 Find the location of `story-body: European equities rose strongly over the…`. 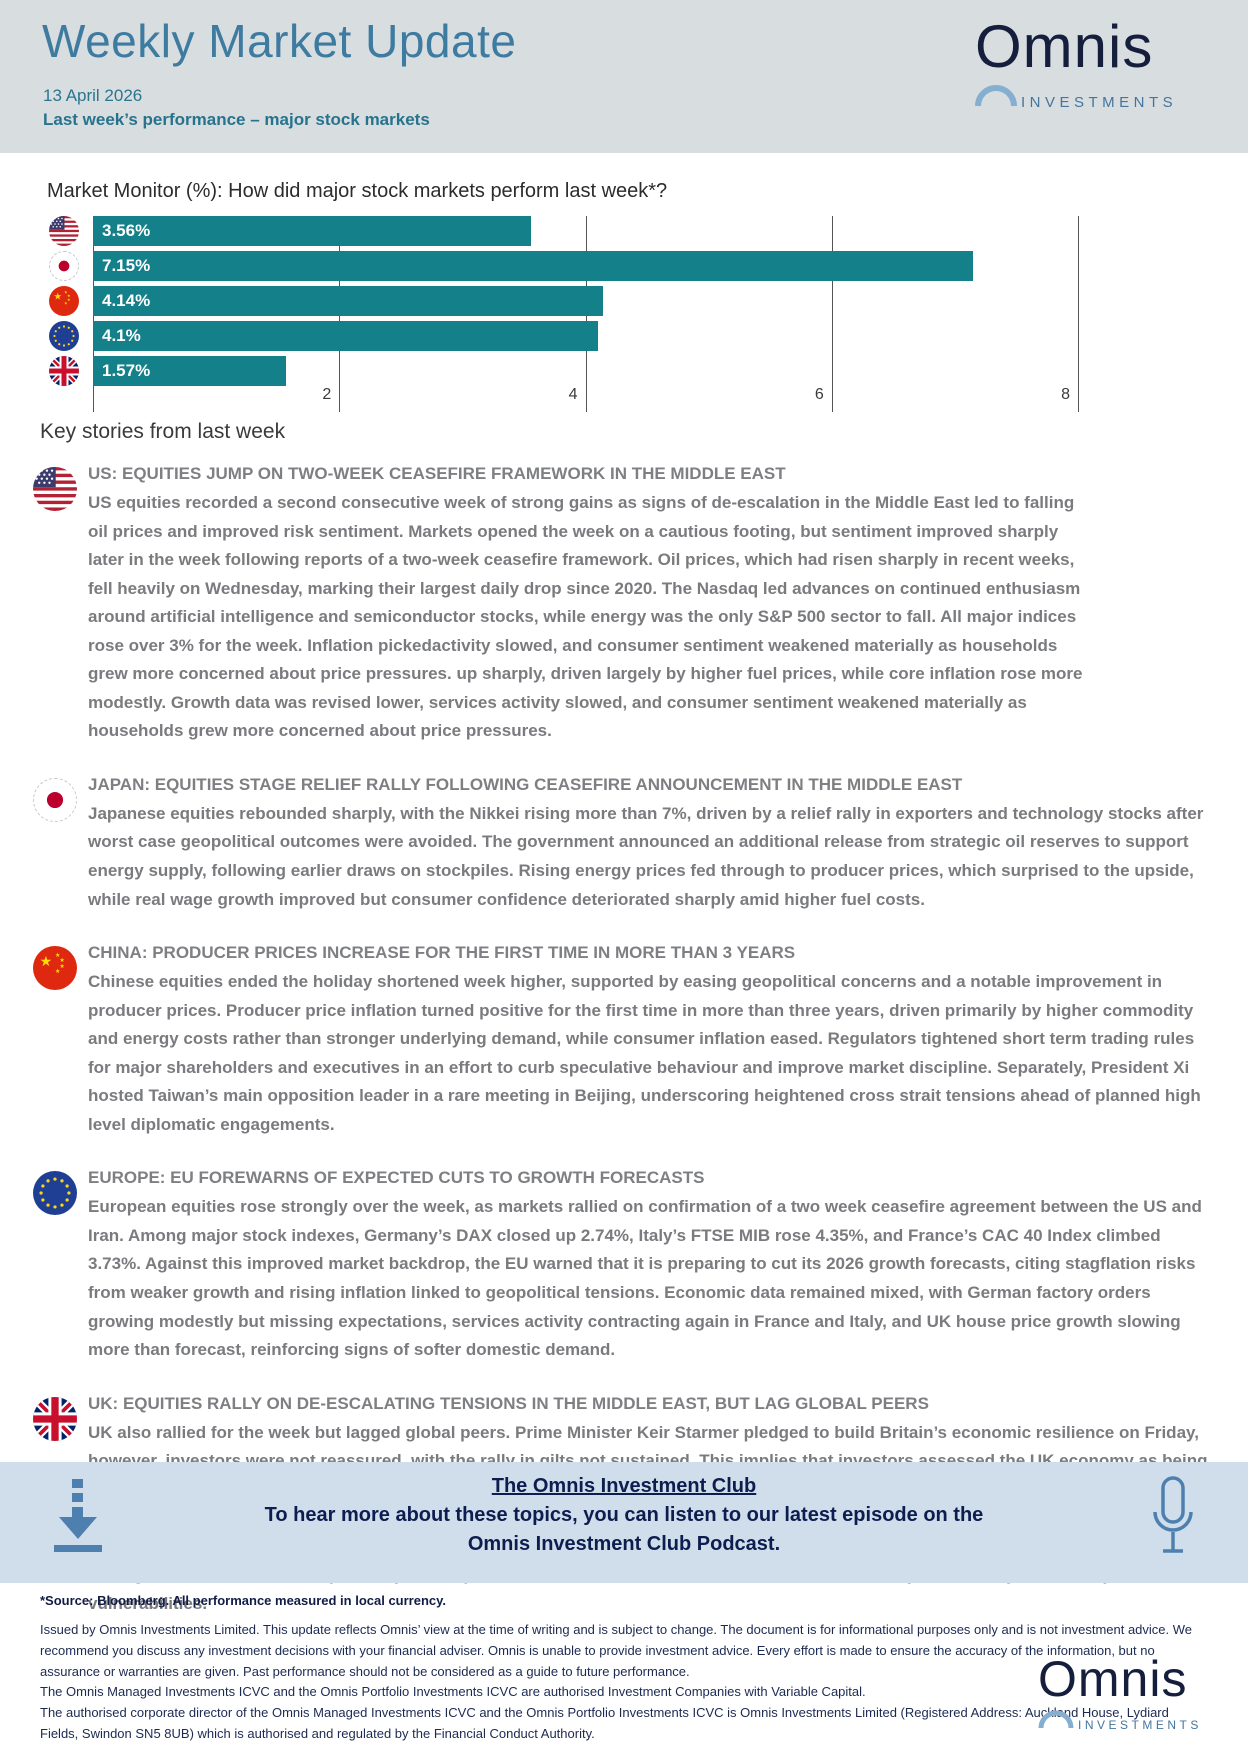

story-body: European equities rose strongly over the… is located at coordinates (645, 1278).